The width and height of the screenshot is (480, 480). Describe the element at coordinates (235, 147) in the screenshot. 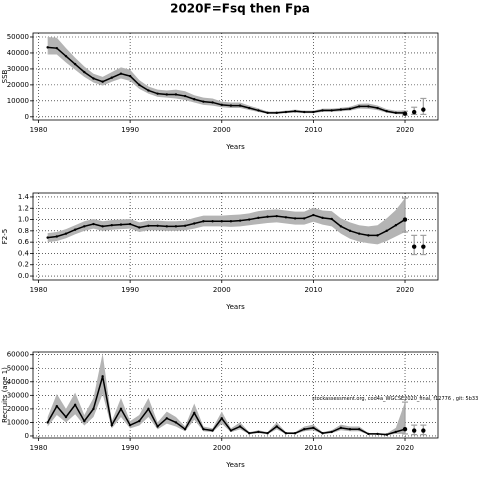

I see `x-axis-label: Years` at that location.